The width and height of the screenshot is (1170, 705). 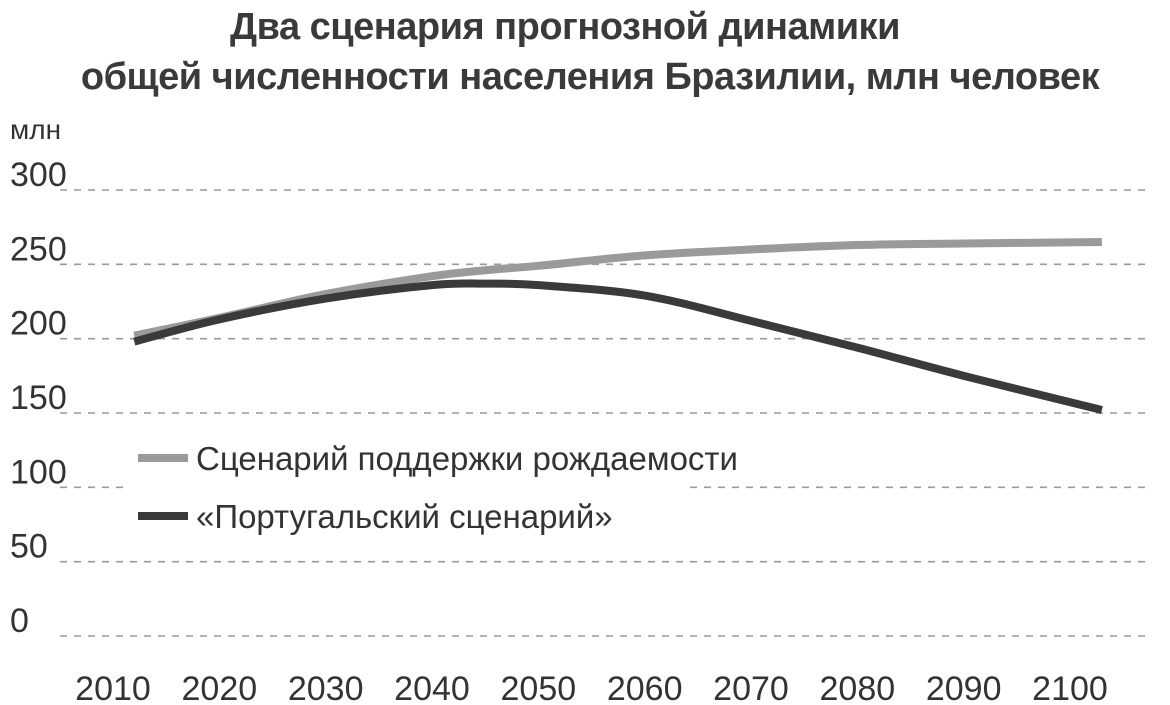 What do you see at coordinates (539, 687) in the screenshot?
I see `x-tick-label: 2050` at bounding box center [539, 687].